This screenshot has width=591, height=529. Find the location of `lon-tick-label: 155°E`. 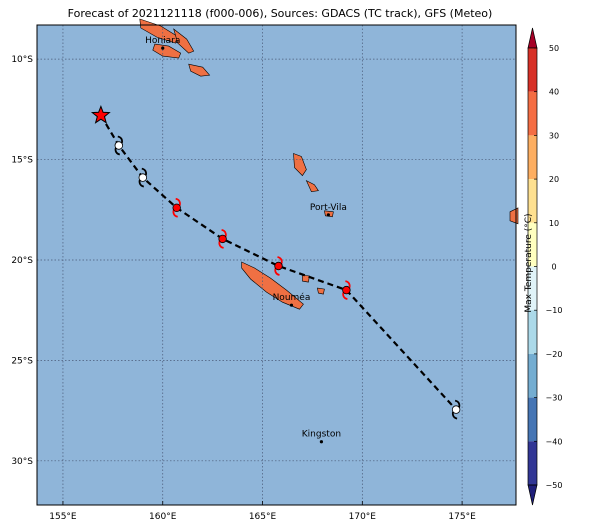

lon-tick-label: 155°E is located at coordinates (63, 517).